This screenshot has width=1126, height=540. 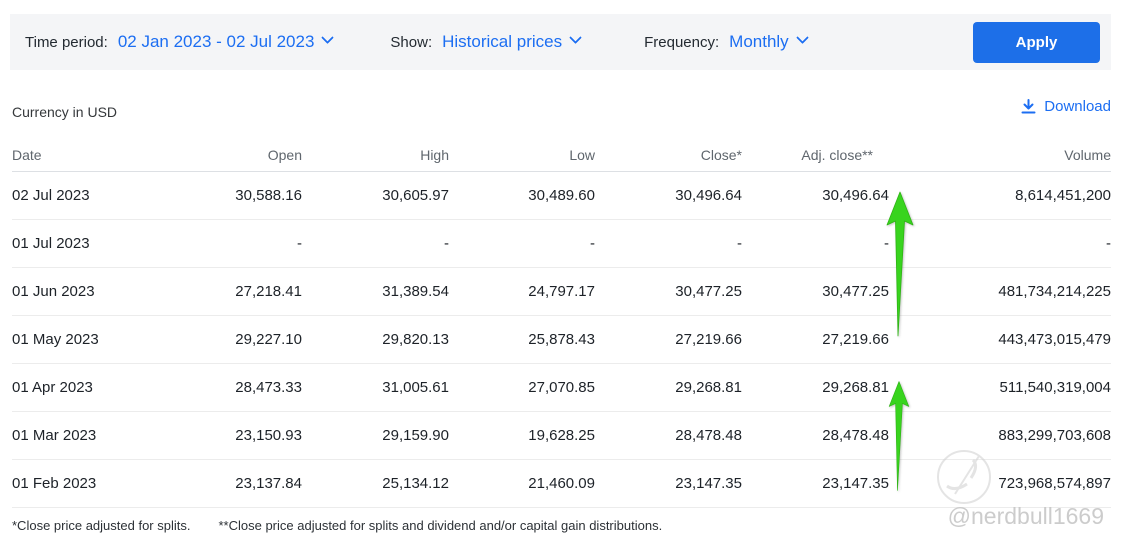 I want to click on date-cell: 02 Jul 2023, so click(x=92, y=195).